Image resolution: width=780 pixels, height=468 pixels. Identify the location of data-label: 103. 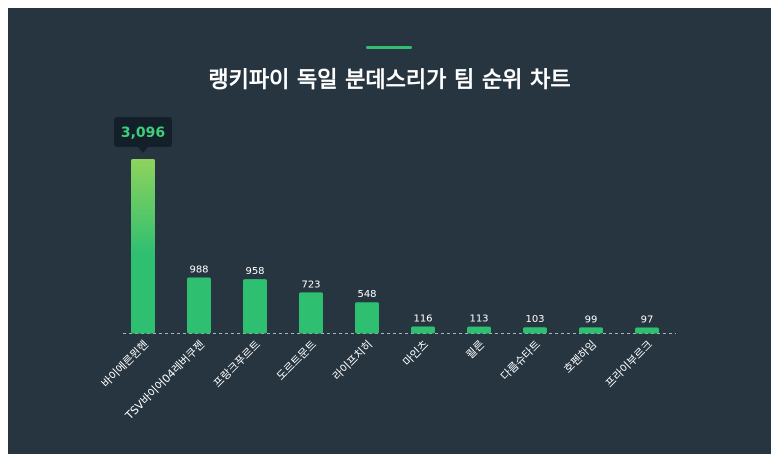
(534, 319).